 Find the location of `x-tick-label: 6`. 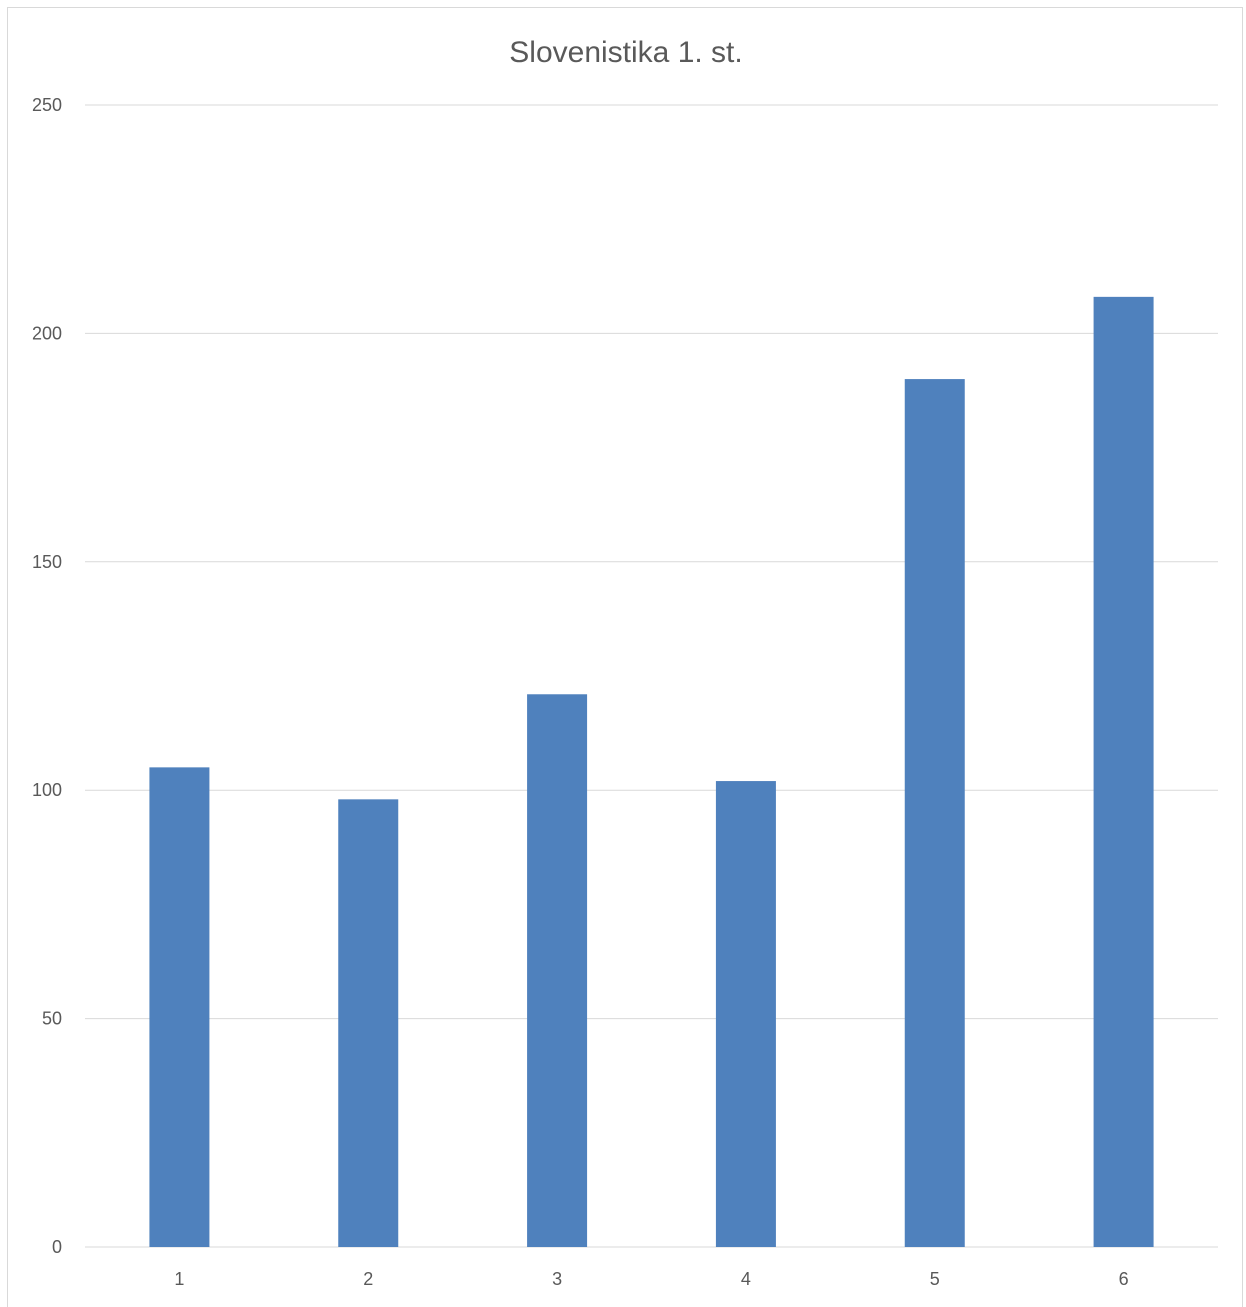

x-tick-label: 6 is located at coordinates (1124, 1279).